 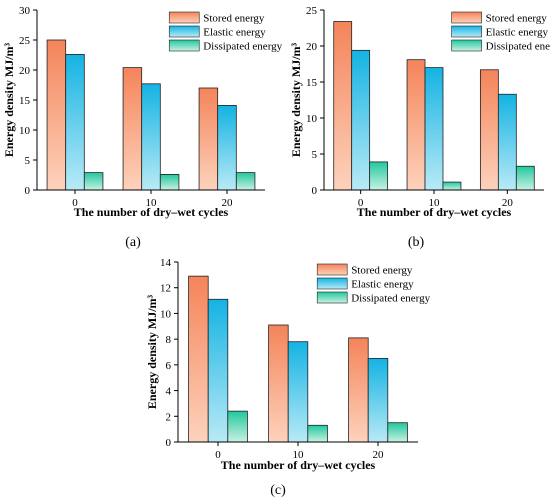 What do you see at coordinates (25, 101) in the screenshot?
I see `chart-a-y-tick-label: 15` at bounding box center [25, 101].